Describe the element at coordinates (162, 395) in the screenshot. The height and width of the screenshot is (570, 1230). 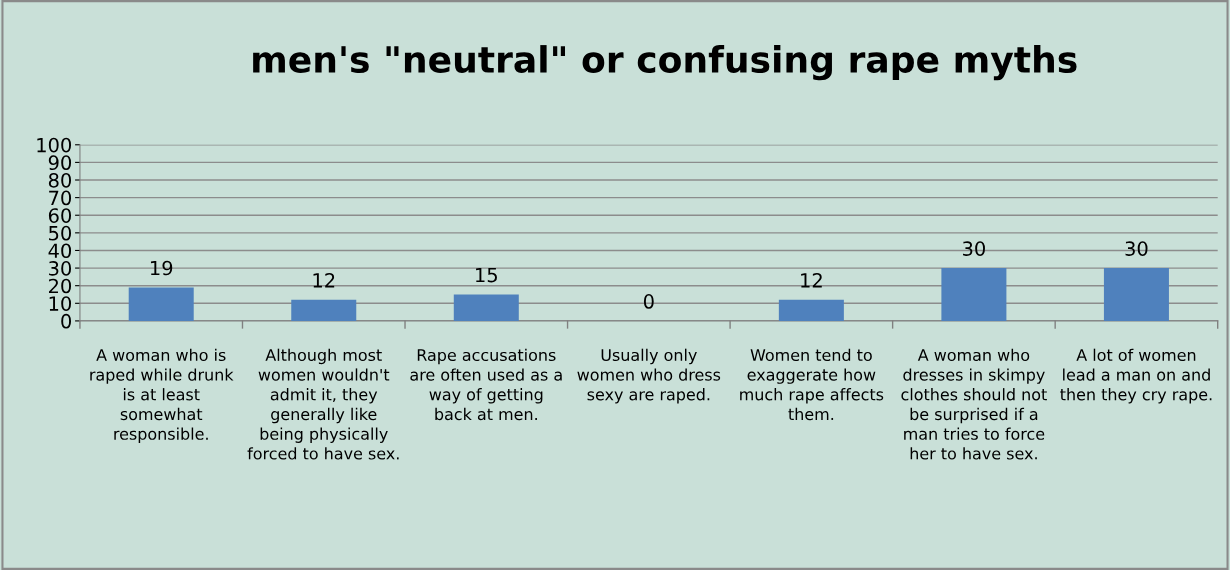
I see `x-tick-label: A woman who is raped while drunk is at least somewhat responsible.` at that location.